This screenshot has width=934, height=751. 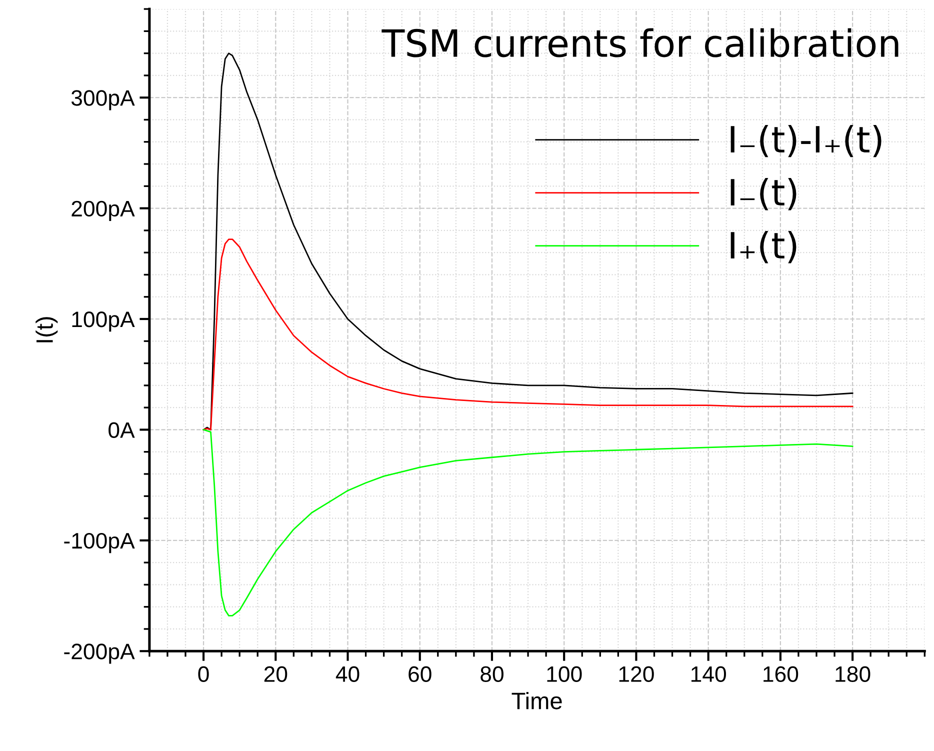 I want to click on x-tick-label: 140, so click(x=708, y=674).